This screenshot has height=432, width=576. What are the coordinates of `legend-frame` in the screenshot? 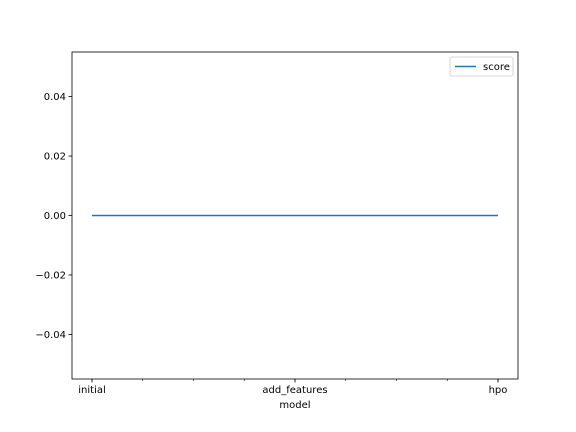 It's located at (481, 66).